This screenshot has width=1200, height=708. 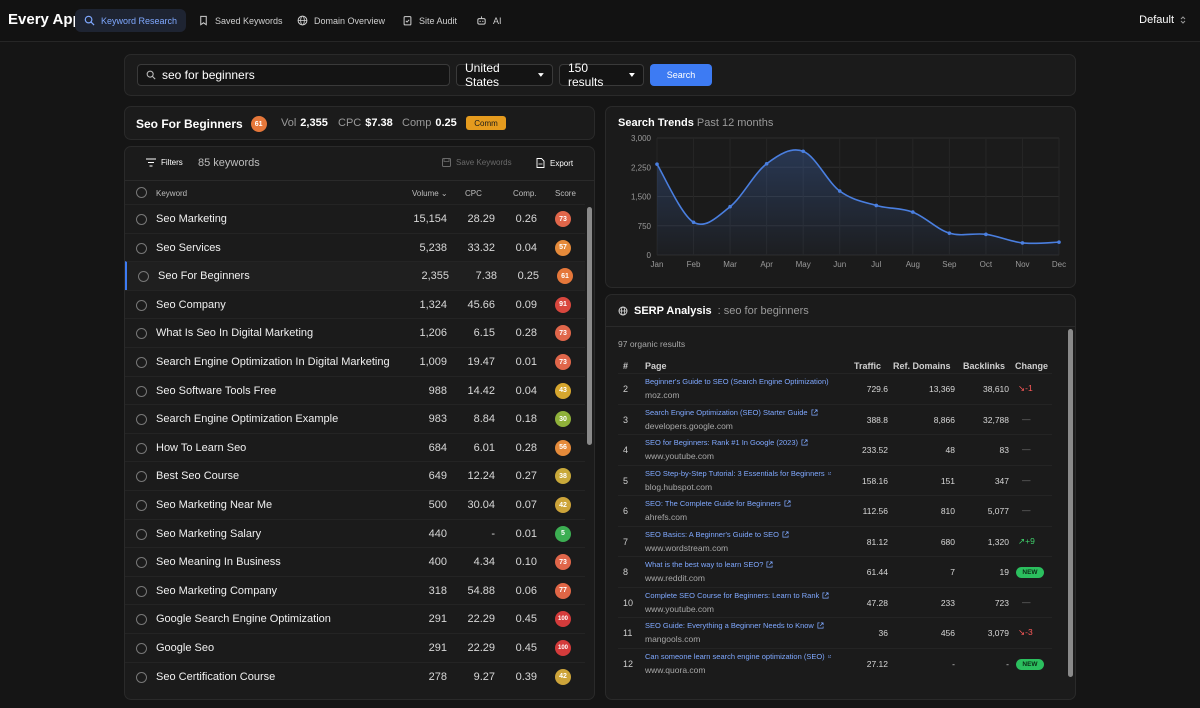 I want to click on keyword-row: Seo Software Tools Free 988 14.42 0.04 43, so click(x=355, y=390).